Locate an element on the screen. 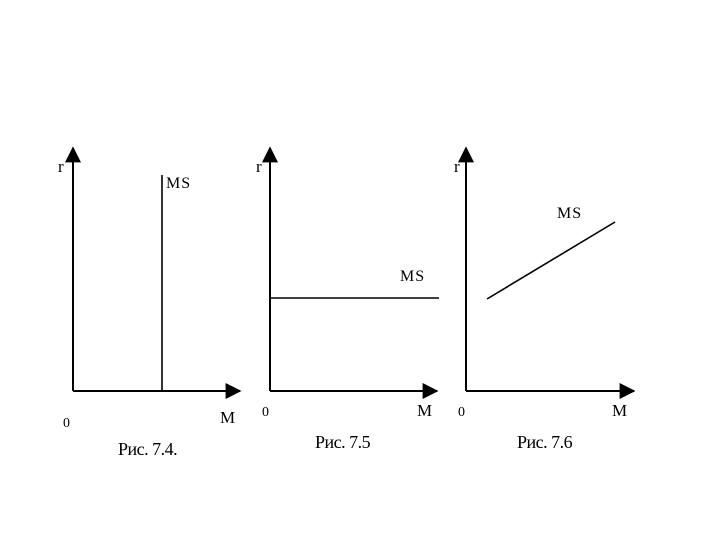 The width and height of the screenshot is (720, 540). figure-caption: Рис. 7.6 is located at coordinates (545, 442).